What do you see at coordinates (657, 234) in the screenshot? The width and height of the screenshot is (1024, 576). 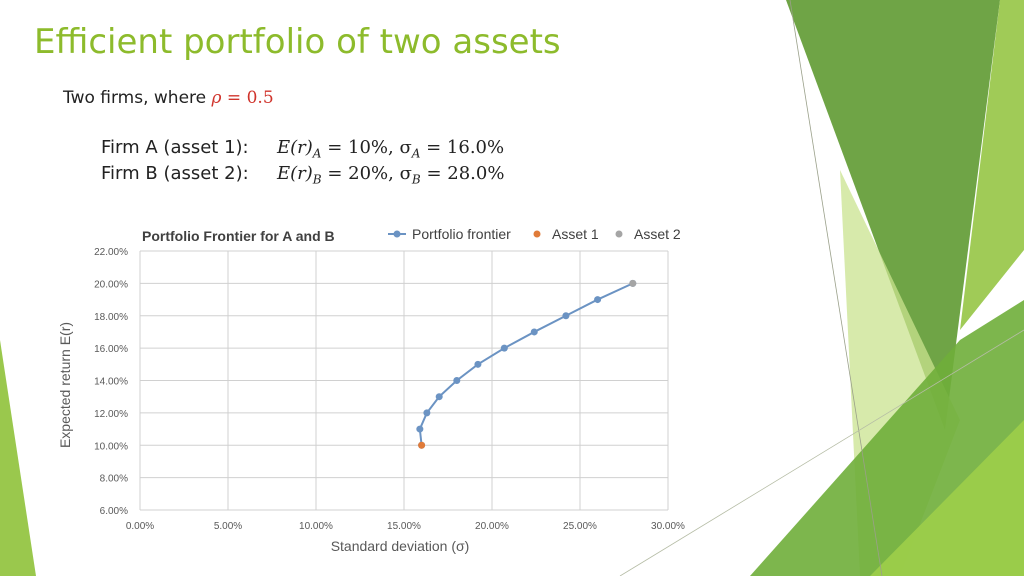 I see `legend-label: Asset 2` at bounding box center [657, 234].